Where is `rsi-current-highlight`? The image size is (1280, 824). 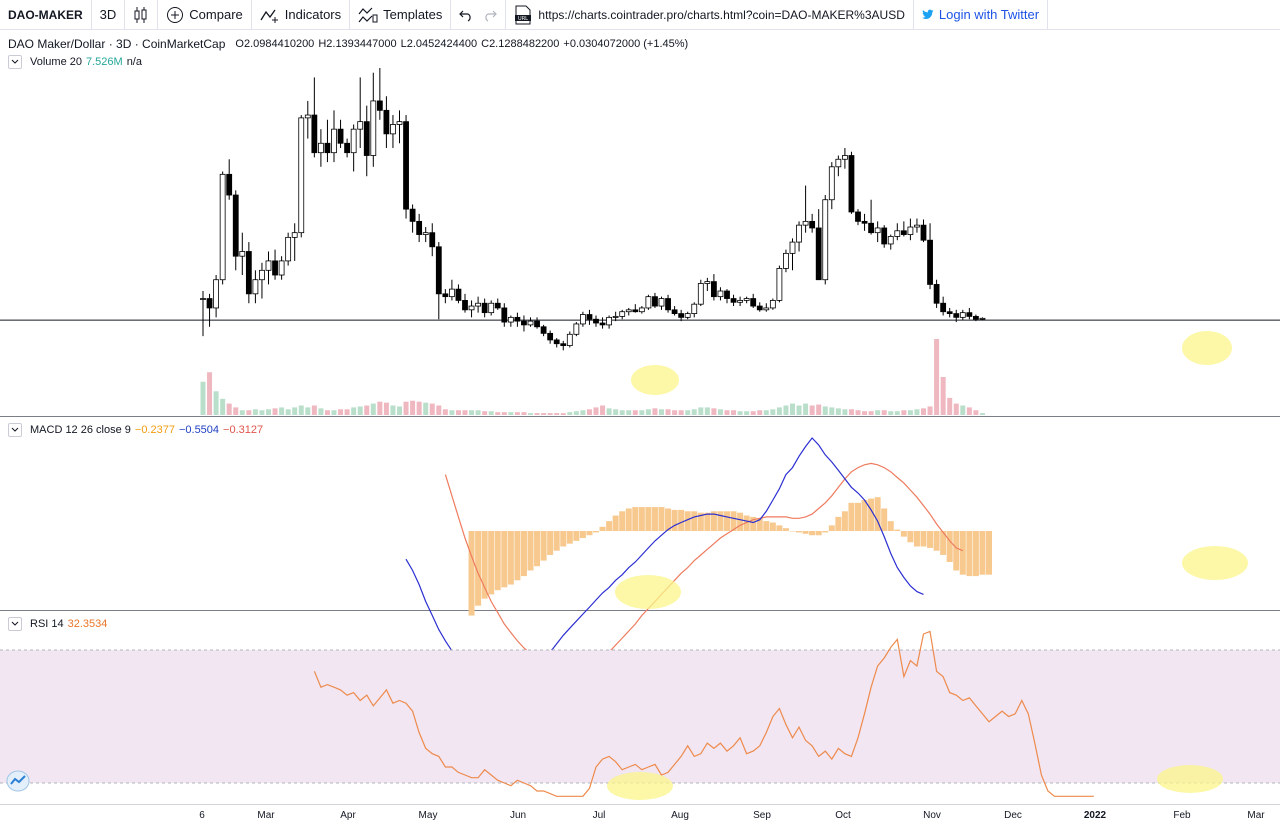 rsi-current-highlight is located at coordinates (1190, 779).